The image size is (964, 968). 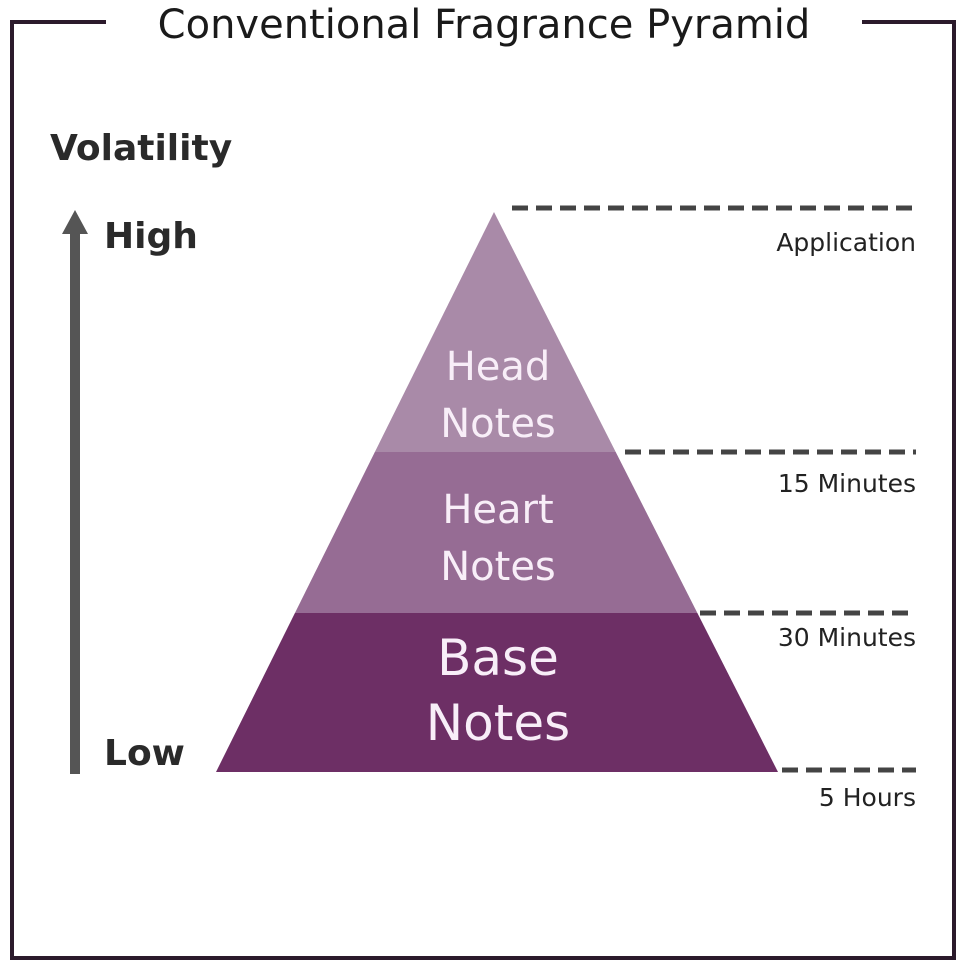 I want to click on time-label-application: Application, so click(x=846, y=242).